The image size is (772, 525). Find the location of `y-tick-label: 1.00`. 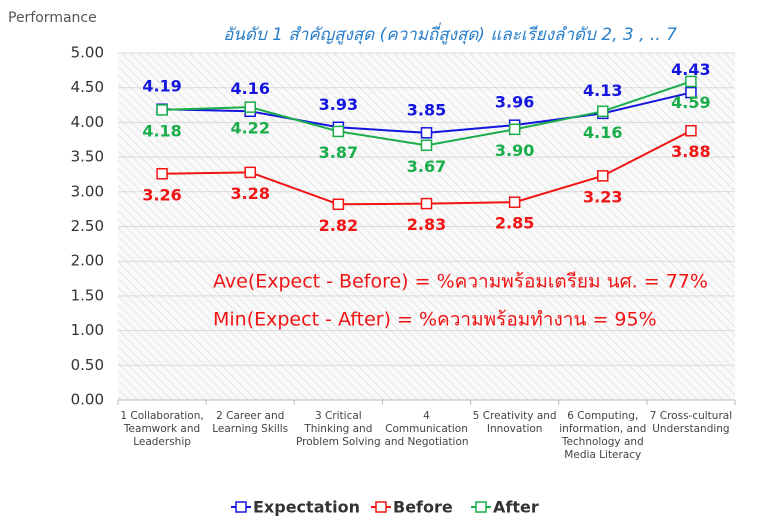

y-tick-label: 1.00 is located at coordinates (87, 330).